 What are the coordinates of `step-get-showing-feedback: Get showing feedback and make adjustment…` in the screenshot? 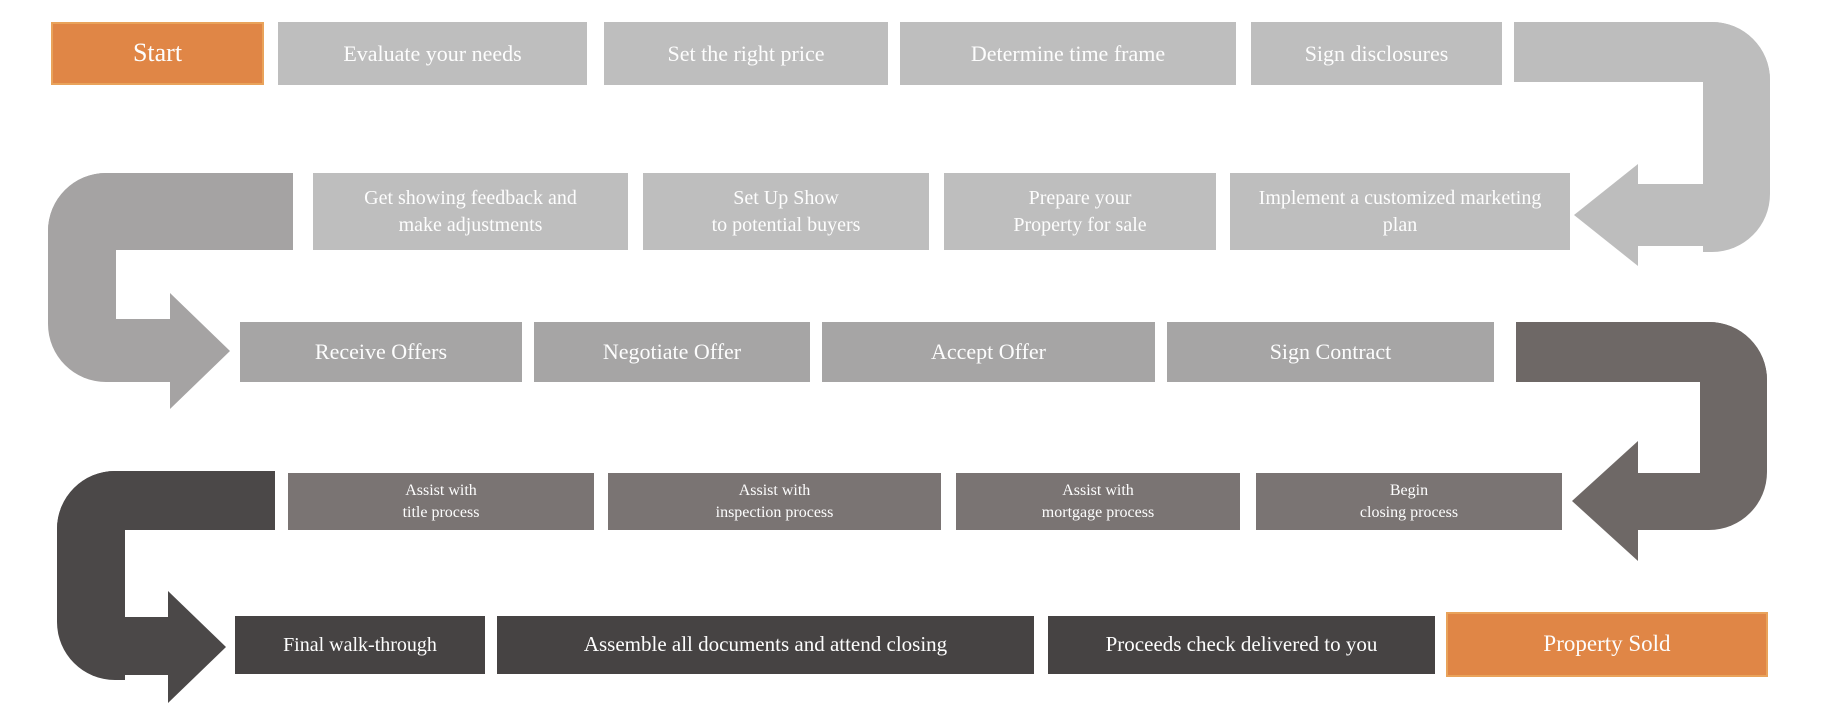 It's located at (470, 211).